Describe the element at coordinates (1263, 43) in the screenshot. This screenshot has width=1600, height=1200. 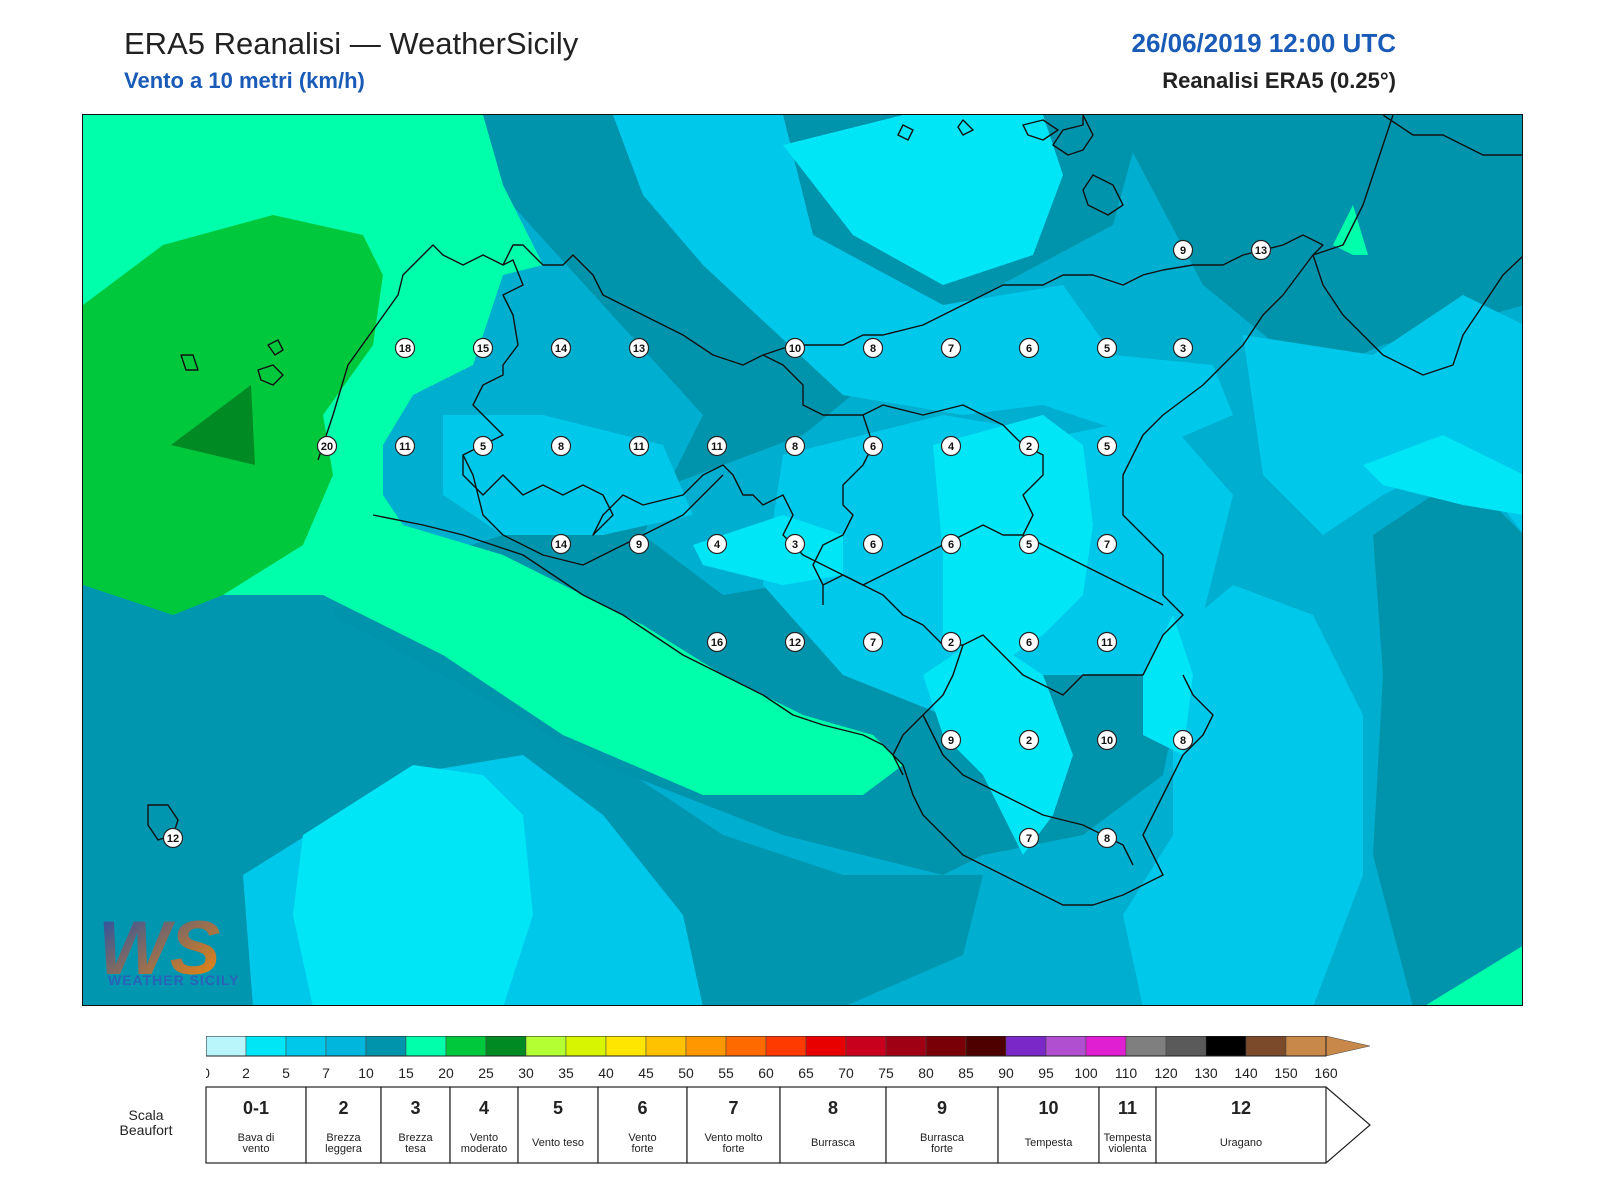
I see `valid-datetime: 26/06/2019 12:00 UTC` at that location.